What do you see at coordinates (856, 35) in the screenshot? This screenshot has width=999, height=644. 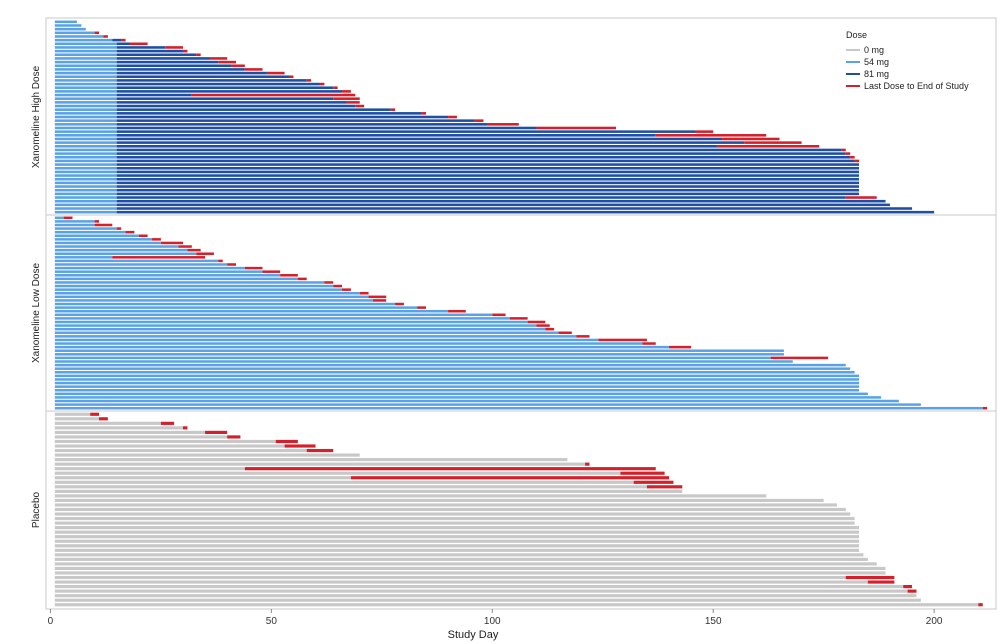 I see `legend-title: Dose` at bounding box center [856, 35].